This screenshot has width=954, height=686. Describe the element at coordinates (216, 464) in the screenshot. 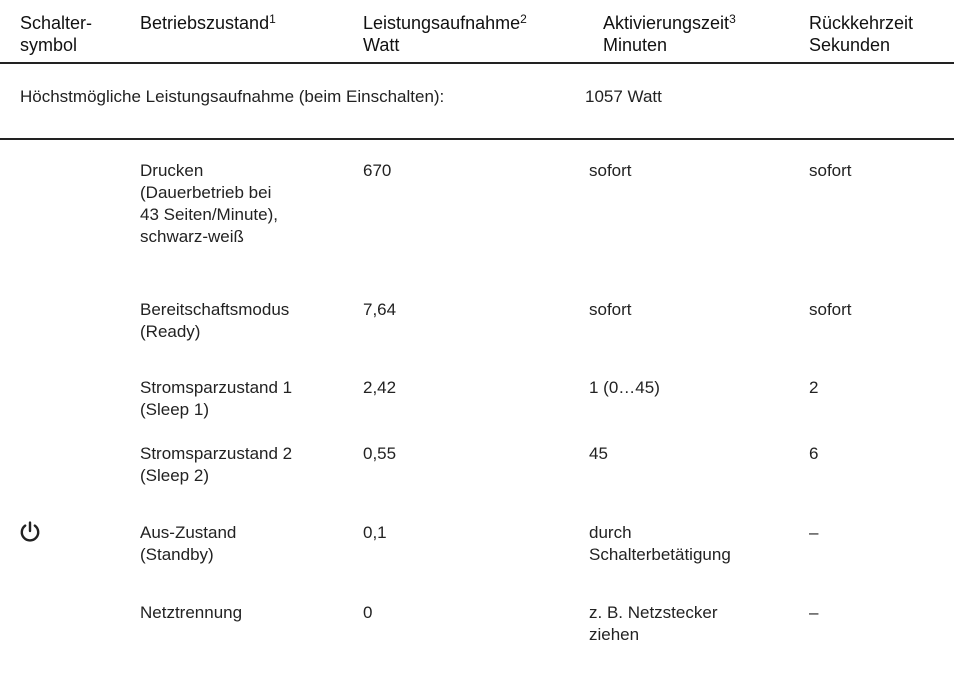

I see `row-state: Stromsparzustand 2 (Sleep 2)` at that location.